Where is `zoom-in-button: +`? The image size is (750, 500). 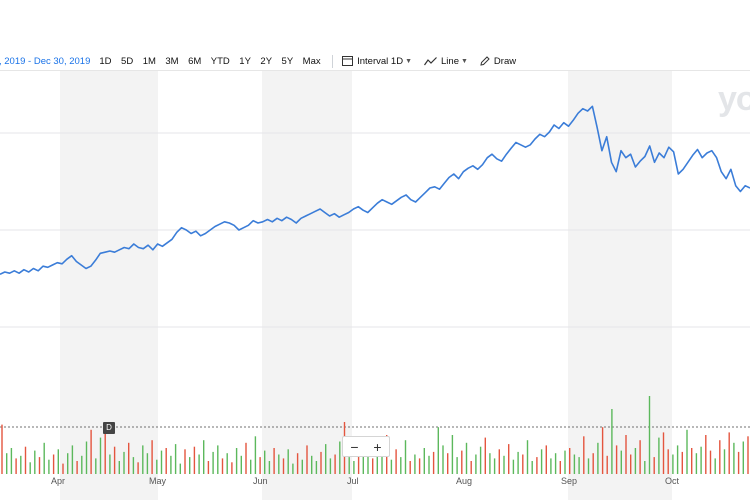
zoom-in-button: + is located at coordinates (377, 446).